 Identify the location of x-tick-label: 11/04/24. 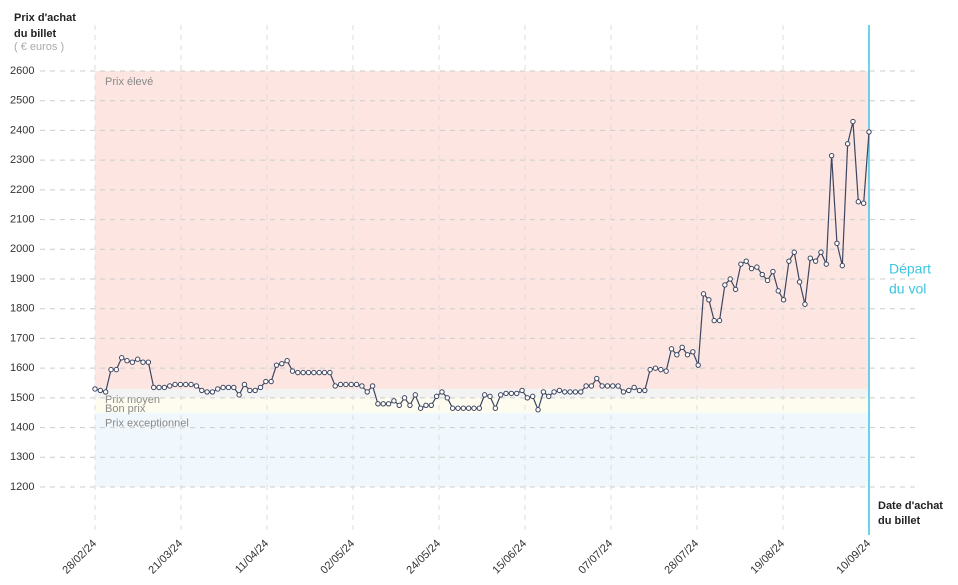
(252, 557).